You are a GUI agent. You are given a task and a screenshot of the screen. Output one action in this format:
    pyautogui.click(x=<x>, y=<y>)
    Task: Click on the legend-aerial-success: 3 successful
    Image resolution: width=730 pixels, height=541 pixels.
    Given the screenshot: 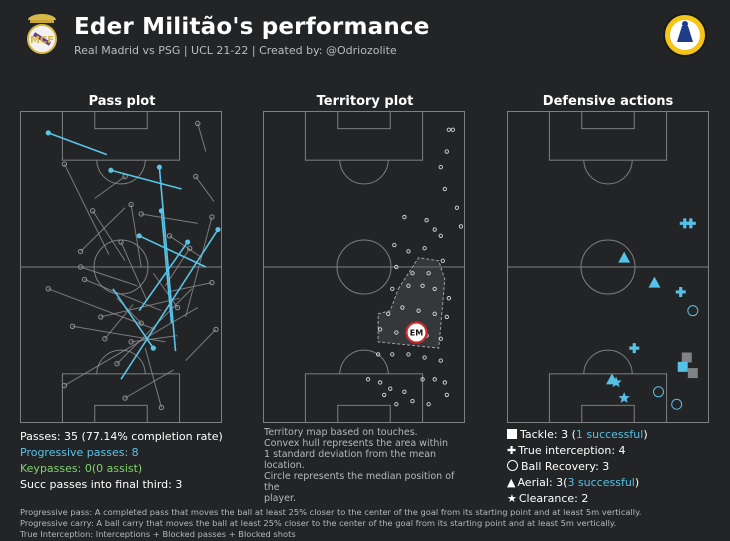 What is the action you would take?
    pyautogui.click(x=601, y=482)
    